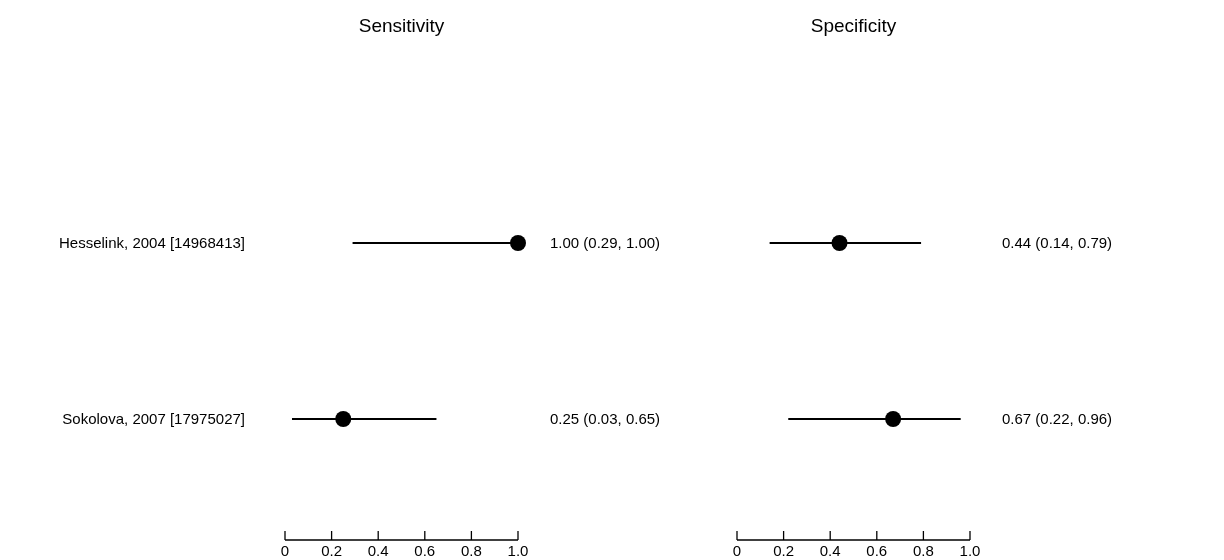 Image resolution: width=1224 pixels, height=560 pixels. I want to click on data-label: 0.44 (0.14, 0.79), so click(1057, 242).